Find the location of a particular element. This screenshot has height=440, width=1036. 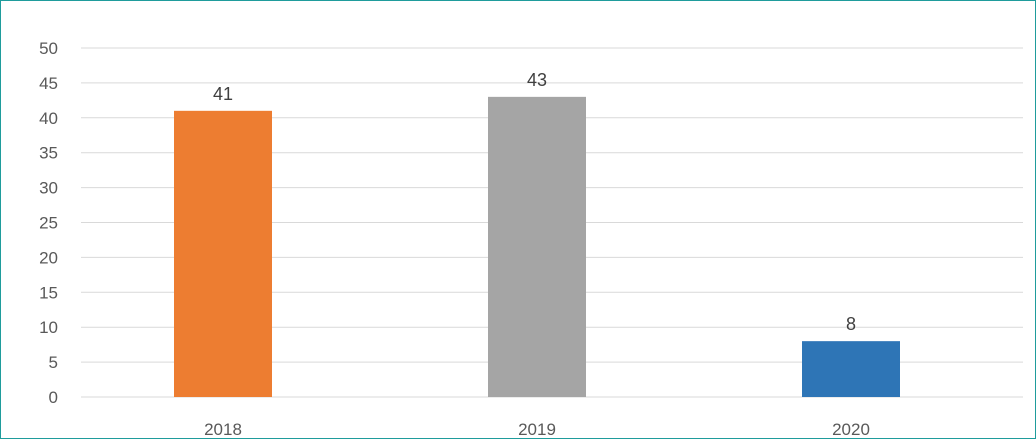

y-tick-label: 0 is located at coordinates (53, 397).